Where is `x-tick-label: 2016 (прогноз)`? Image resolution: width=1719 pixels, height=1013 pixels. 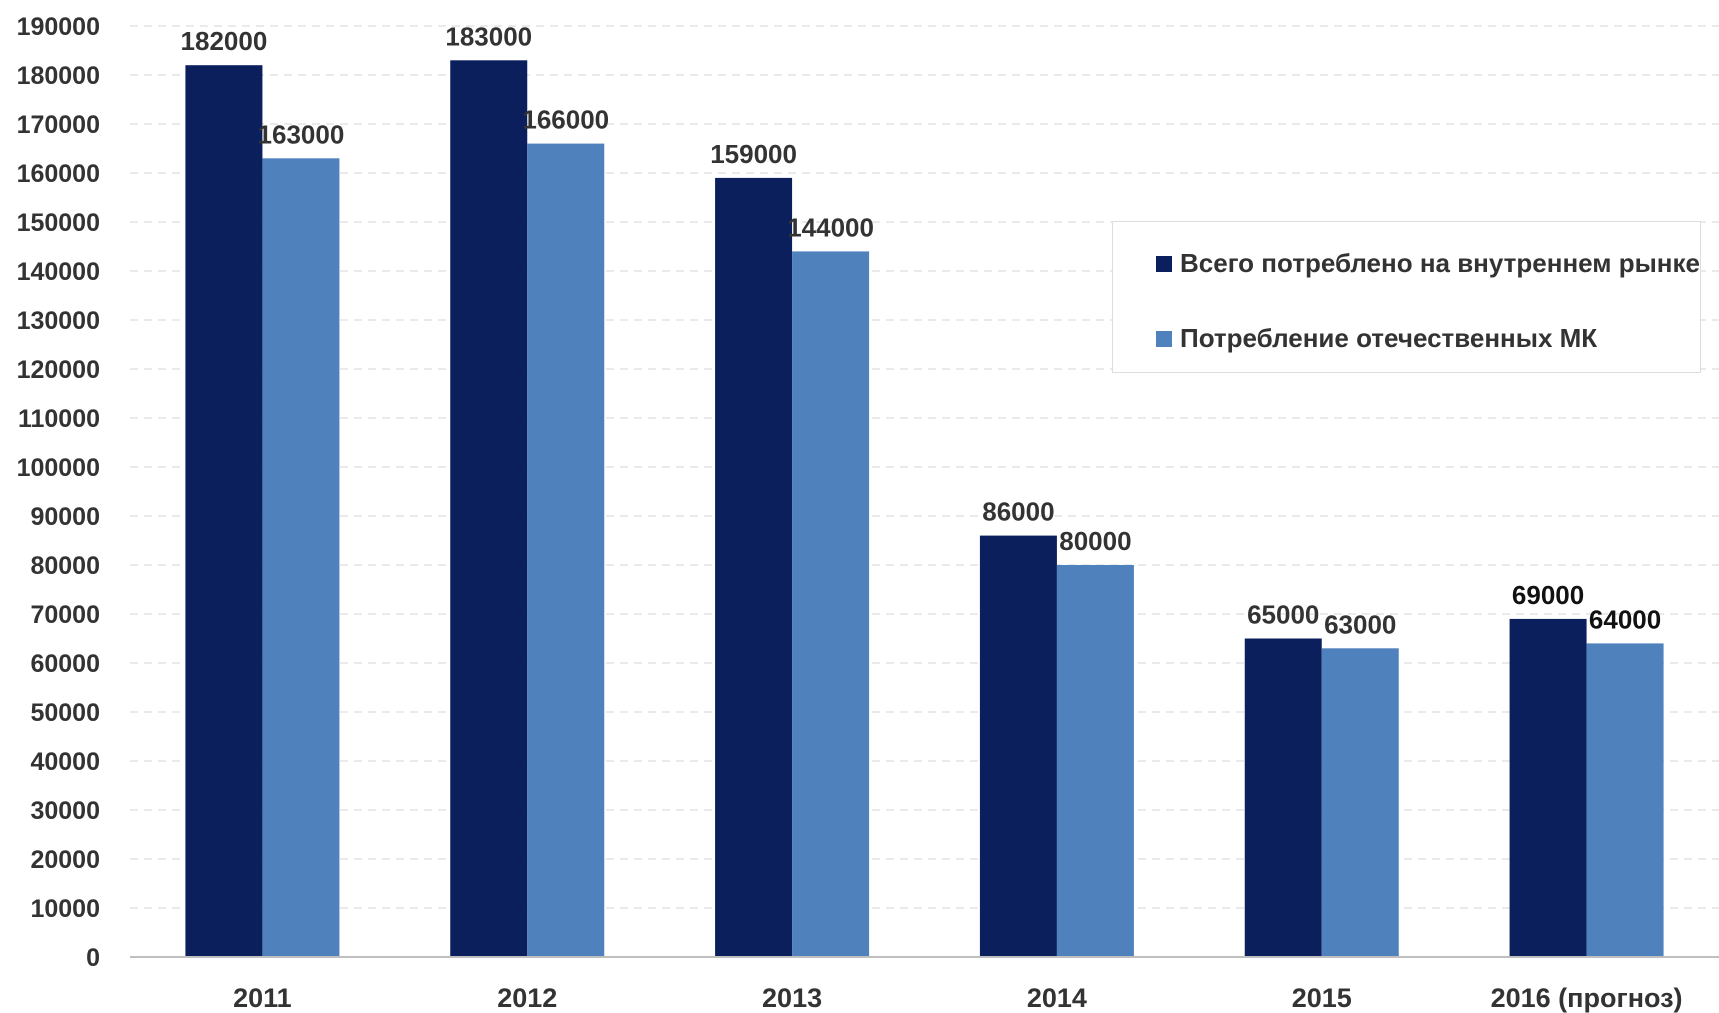
x-tick-label: 2016 (прогноз) is located at coordinates (1587, 998).